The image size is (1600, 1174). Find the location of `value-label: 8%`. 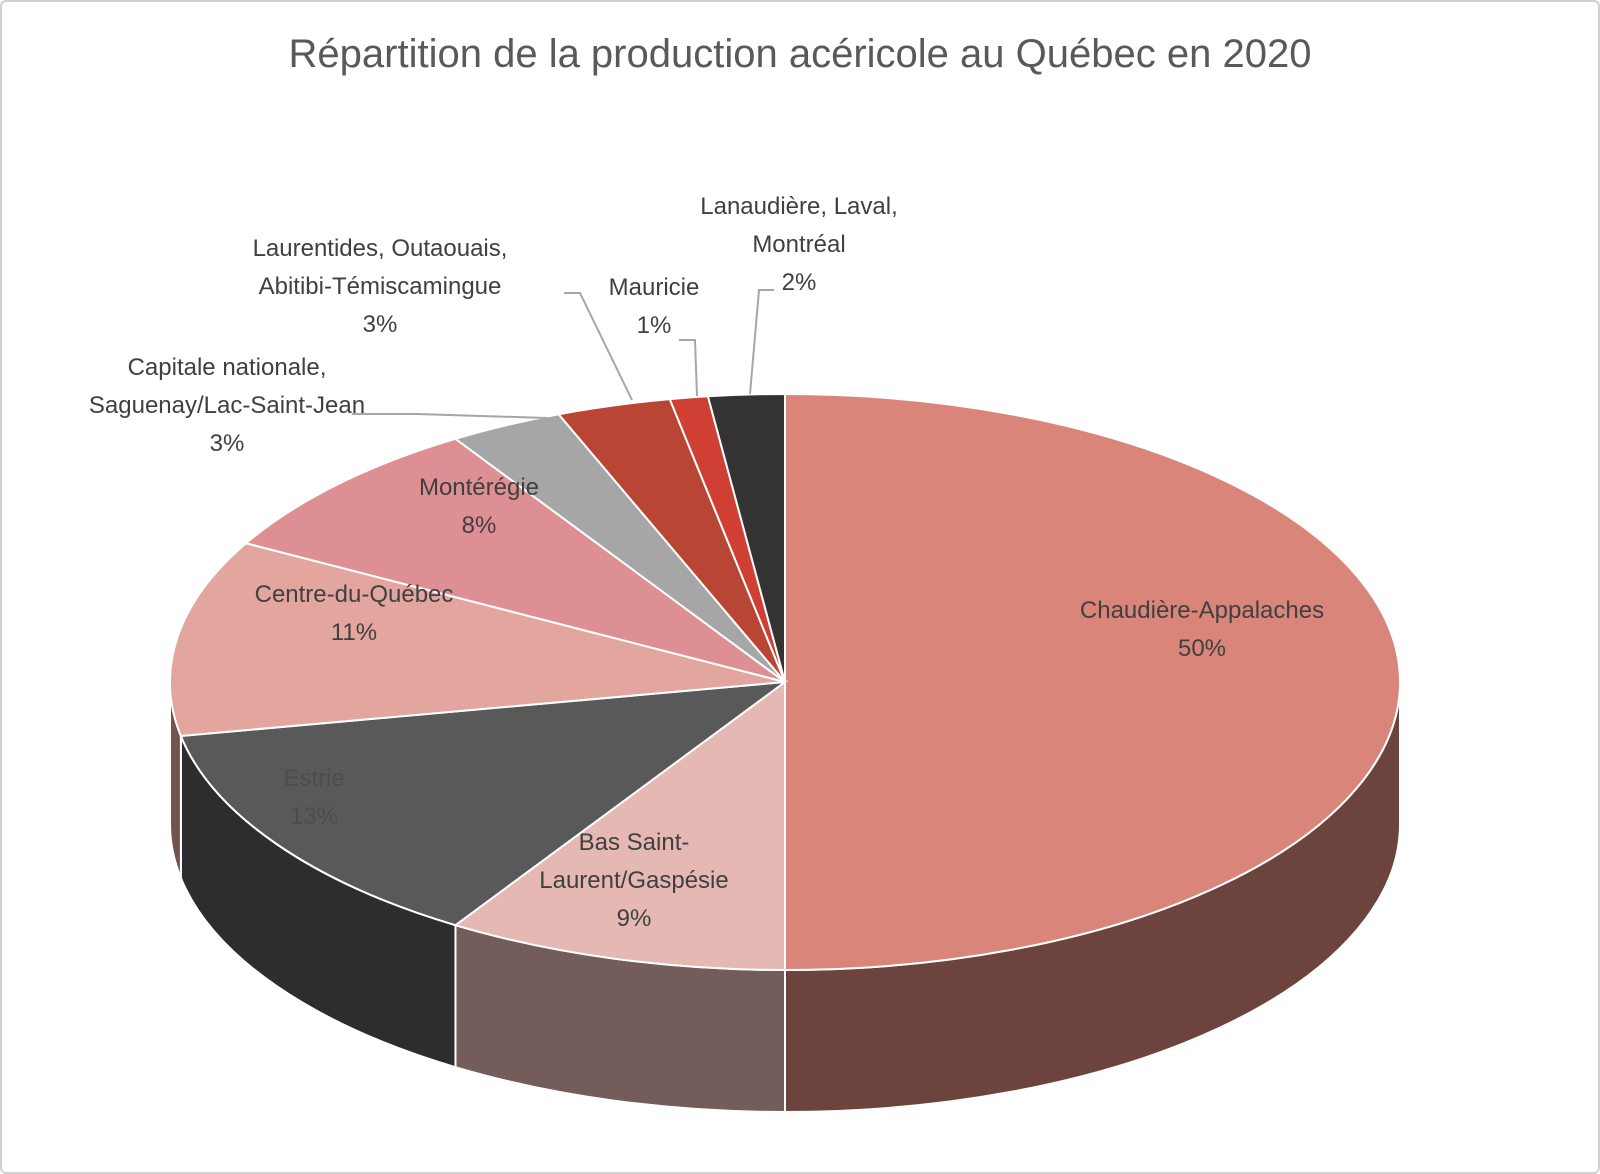

value-label: 8% is located at coordinates (479, 525).